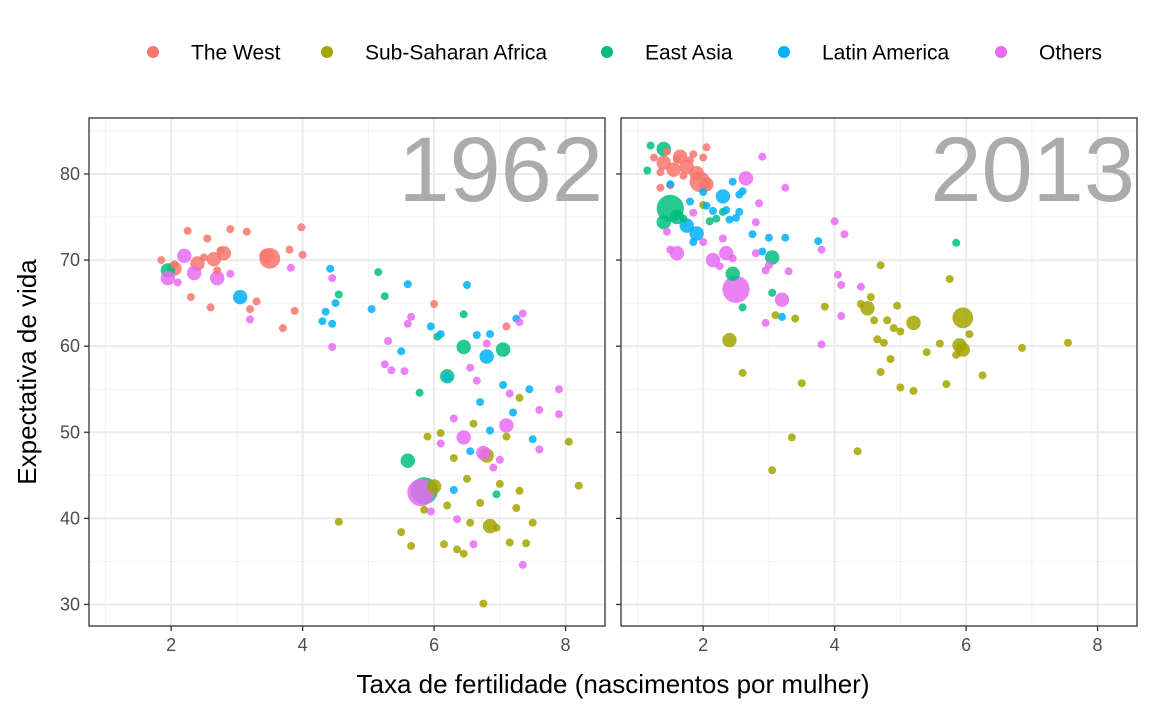 Image resolution: width=1152 pixels, height=711 pixels. I want to click on y-tick-label: 80, so click(70, 174).